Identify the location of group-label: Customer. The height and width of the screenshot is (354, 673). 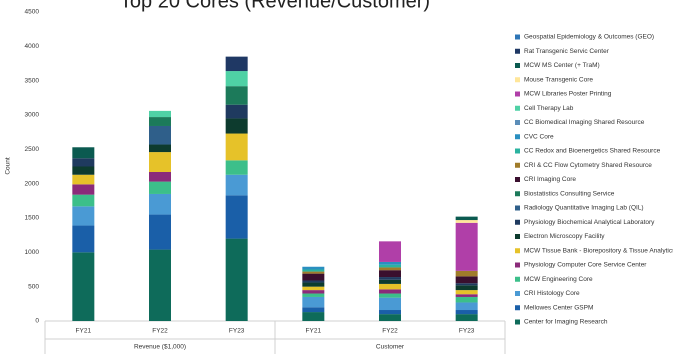
(390, 347).